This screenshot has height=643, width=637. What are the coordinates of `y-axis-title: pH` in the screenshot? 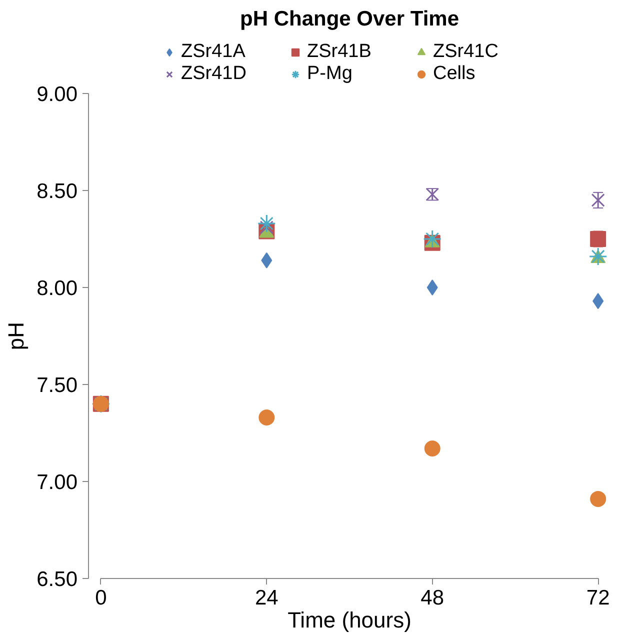 It's located at (16, 336).